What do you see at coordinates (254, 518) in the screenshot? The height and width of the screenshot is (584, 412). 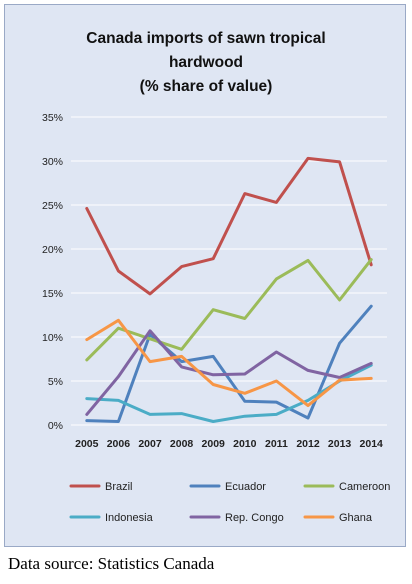 I see `legend-label-rep-congo: Rep. Congo` at bounding box center [254, 518].